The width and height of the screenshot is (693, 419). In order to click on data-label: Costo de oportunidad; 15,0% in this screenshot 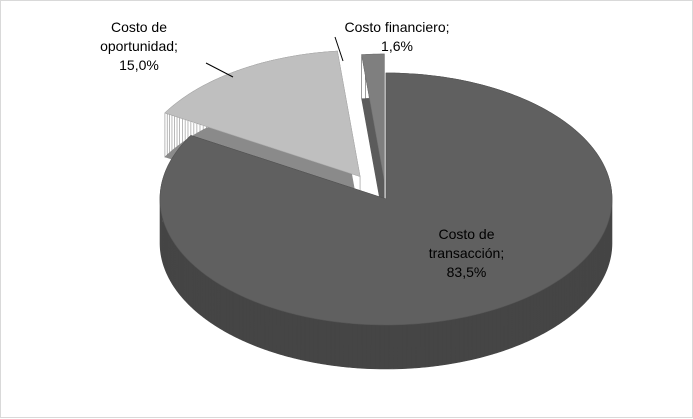, I will do `click(139, 46)`.